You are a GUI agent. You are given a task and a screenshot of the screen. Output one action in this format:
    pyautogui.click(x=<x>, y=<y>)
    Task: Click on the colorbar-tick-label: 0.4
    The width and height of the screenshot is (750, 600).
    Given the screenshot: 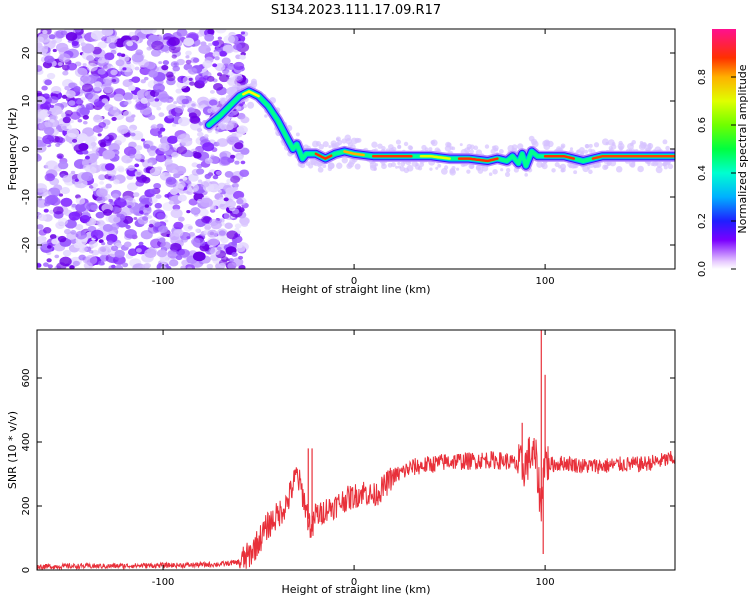 What is the action you would take?
    pyautogui.click(x=702, y=173)
    